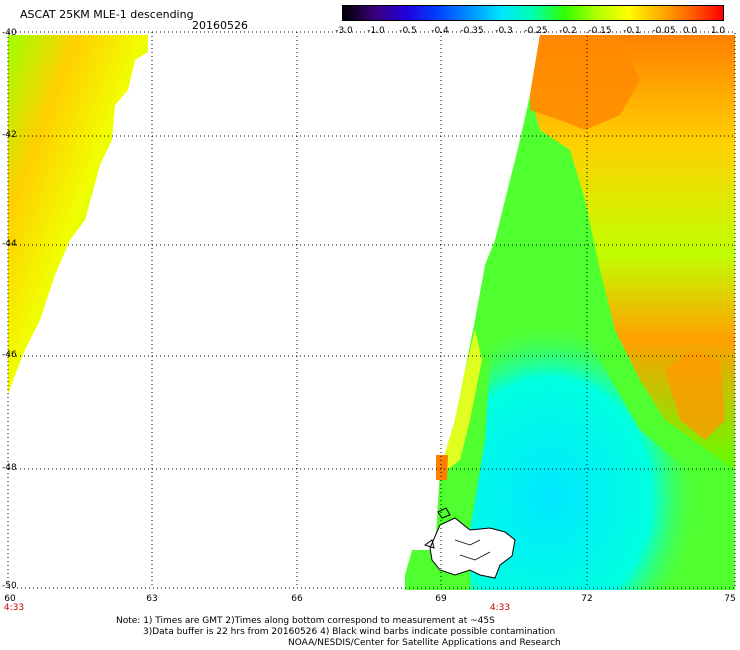  I want to click on colorbar-label: -0.35, so click(472, 31).